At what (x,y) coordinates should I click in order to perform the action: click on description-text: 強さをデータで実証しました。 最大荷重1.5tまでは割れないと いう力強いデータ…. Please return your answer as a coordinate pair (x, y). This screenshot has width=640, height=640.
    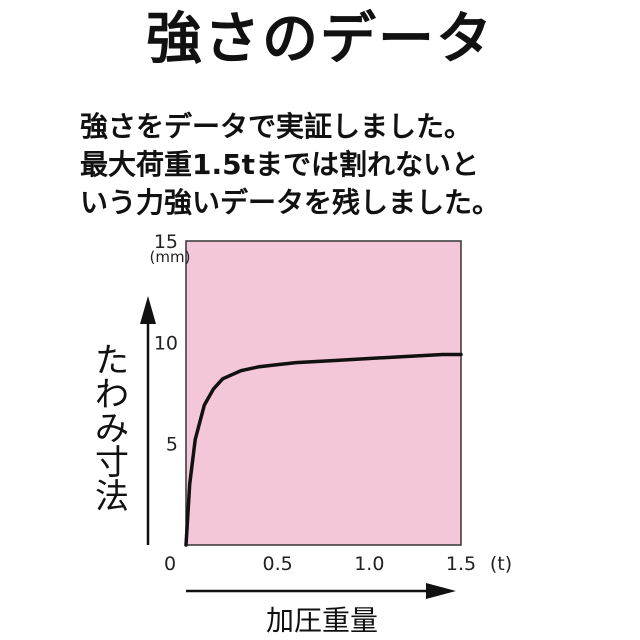
    Looking at the image, I should click on (290, 165).